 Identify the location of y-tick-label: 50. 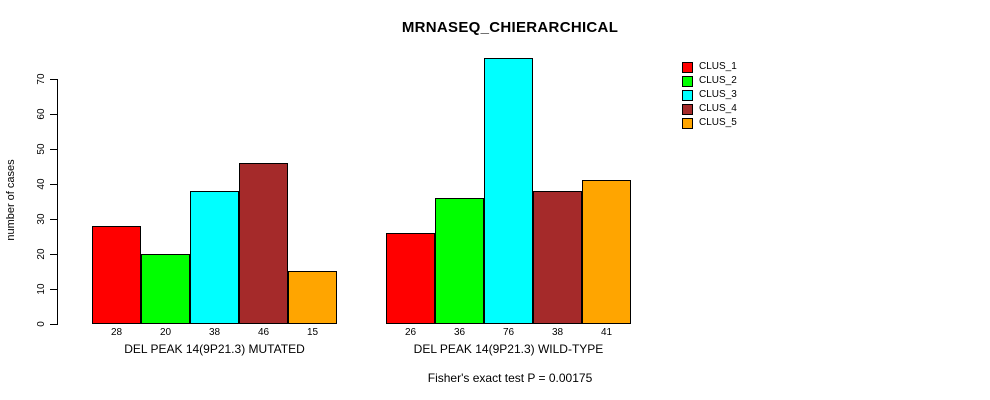
(41, 149).